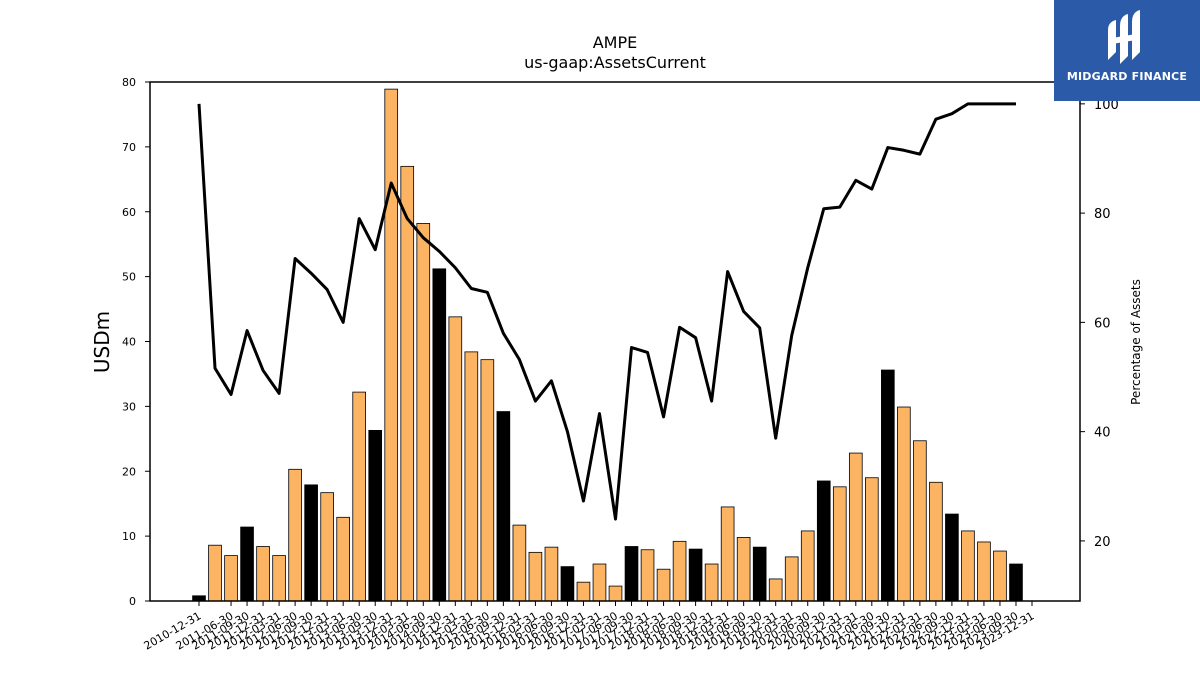  I want to click on right-axis-ticks: 20 40 60 80 100, so click(1099, 324).